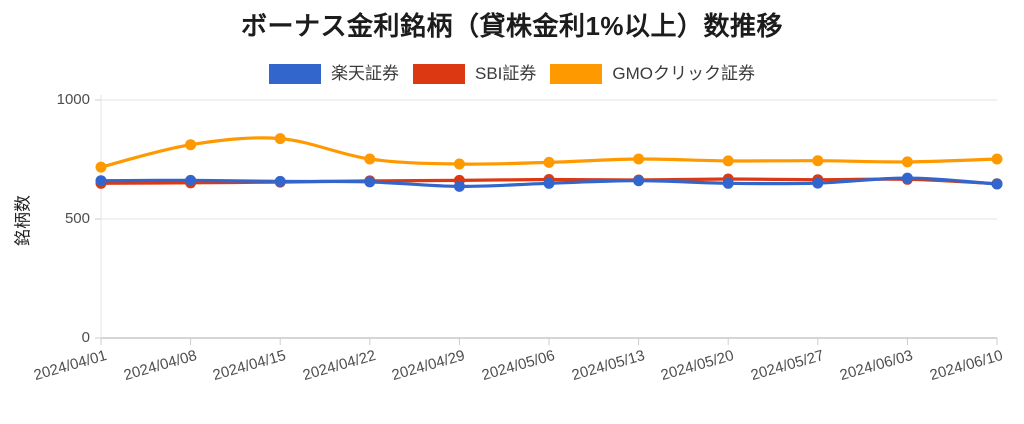 The height and width of the screenshot is (424, 1024). What do you see at coordinates (280, 181) in the screenshot?
I see `point-rakuten-2024/04/15` at bounding box center [280, 181].